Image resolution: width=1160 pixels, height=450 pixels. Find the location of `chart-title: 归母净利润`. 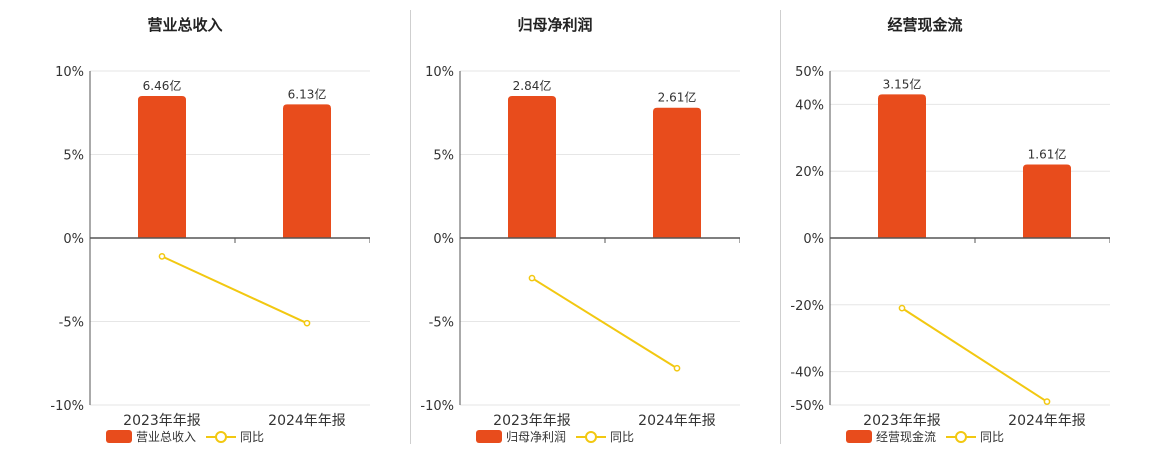

chart-title: 归母净利润 is located at coordinates (555, 25).